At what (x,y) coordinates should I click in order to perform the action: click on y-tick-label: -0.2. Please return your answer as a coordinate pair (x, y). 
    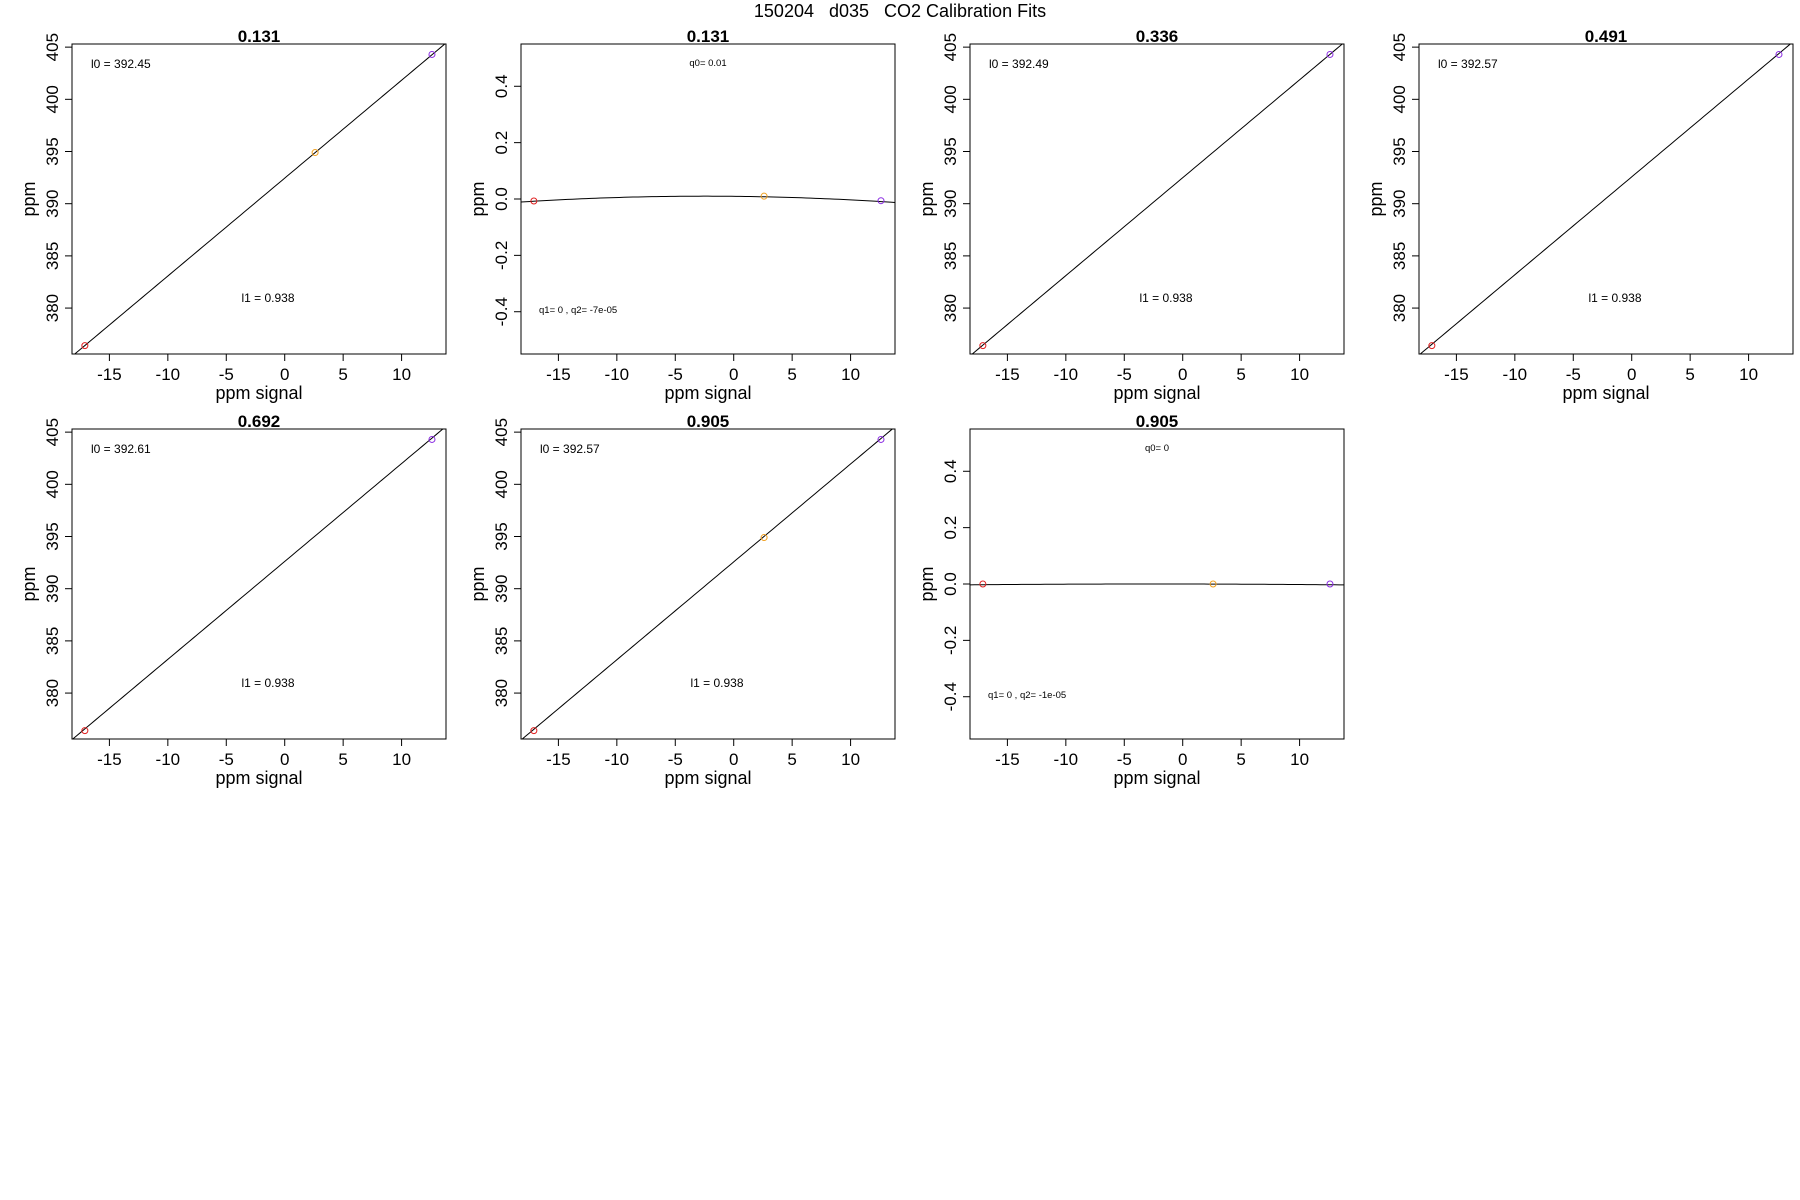
    Looking at the image, I should click on (950, 640).